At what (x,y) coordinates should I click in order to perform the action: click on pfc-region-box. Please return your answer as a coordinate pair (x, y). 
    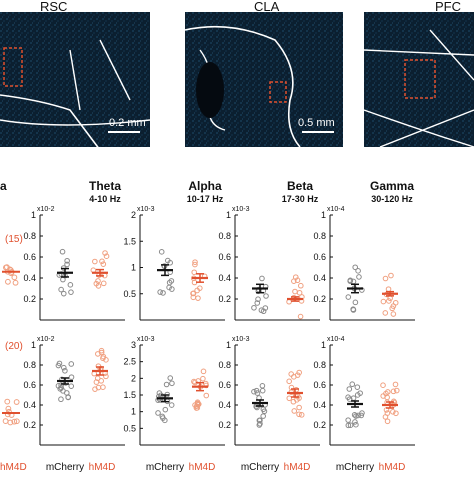
    Looking at the image, I should click on (420, 79).